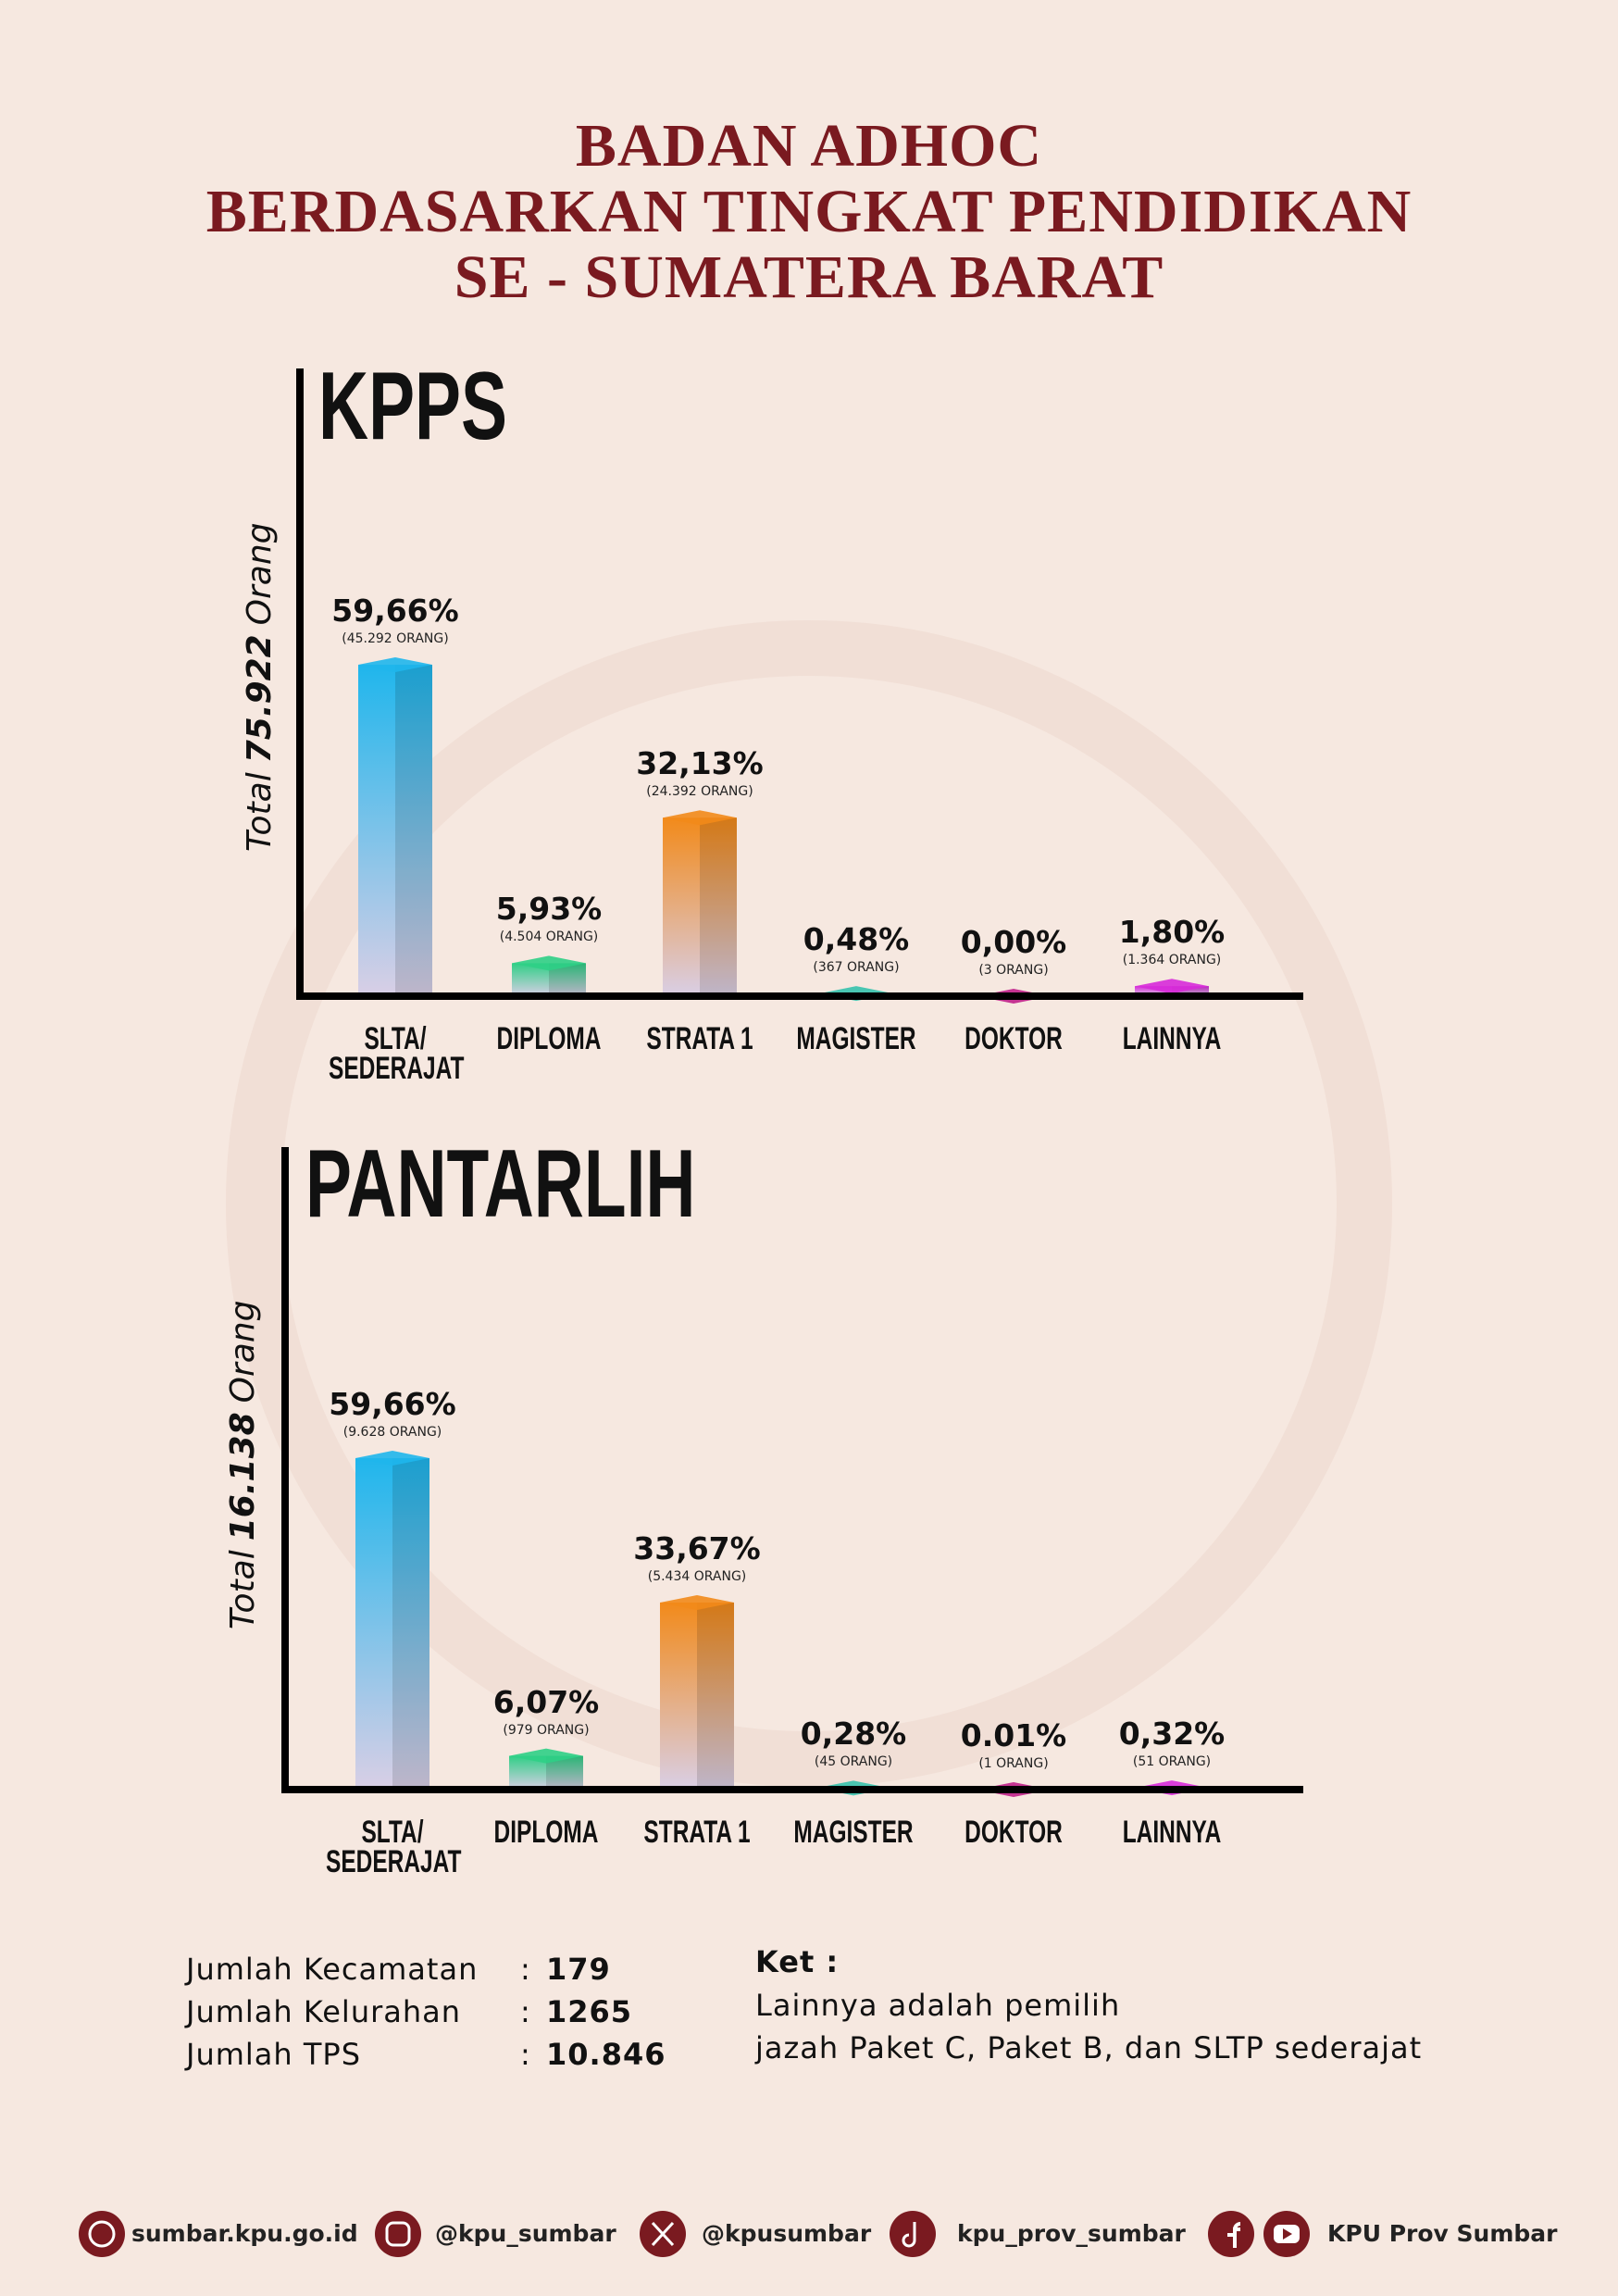 Image resolution: width=1618 pixels, height=2296 pixels. What do you see at coordinates (525, 2233) in the screenshot?
I see `footer-link: @kpu_sumbar` at bounding box center [525, 2233].